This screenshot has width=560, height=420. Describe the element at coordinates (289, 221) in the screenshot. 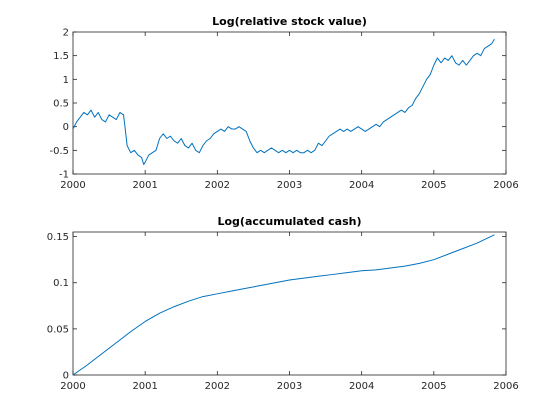

I see `plot-title: Log(accumulated cash)` at that location.